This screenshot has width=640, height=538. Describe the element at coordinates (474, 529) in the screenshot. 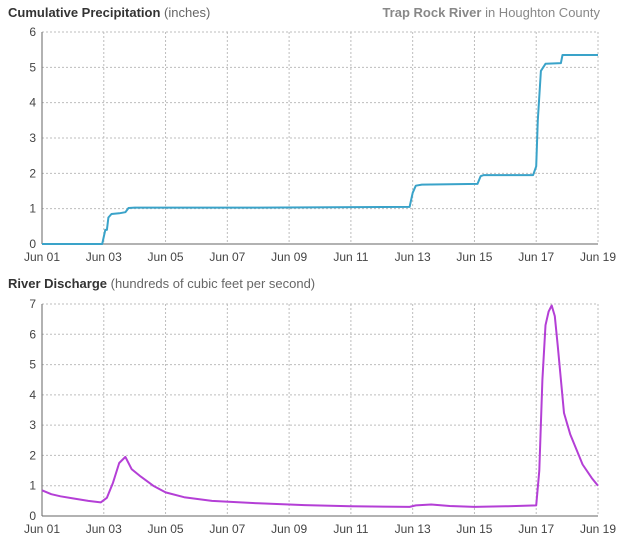

I see `discharge-x-tick-label: Jun 15` at that location.